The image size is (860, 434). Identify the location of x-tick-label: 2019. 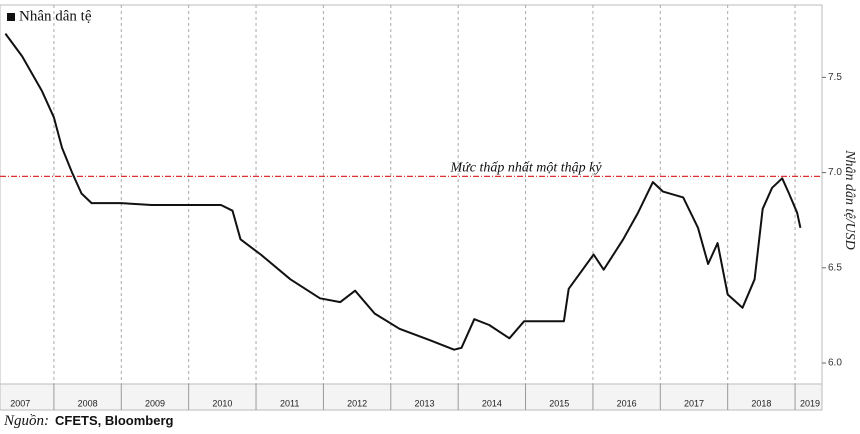
(810, 403).